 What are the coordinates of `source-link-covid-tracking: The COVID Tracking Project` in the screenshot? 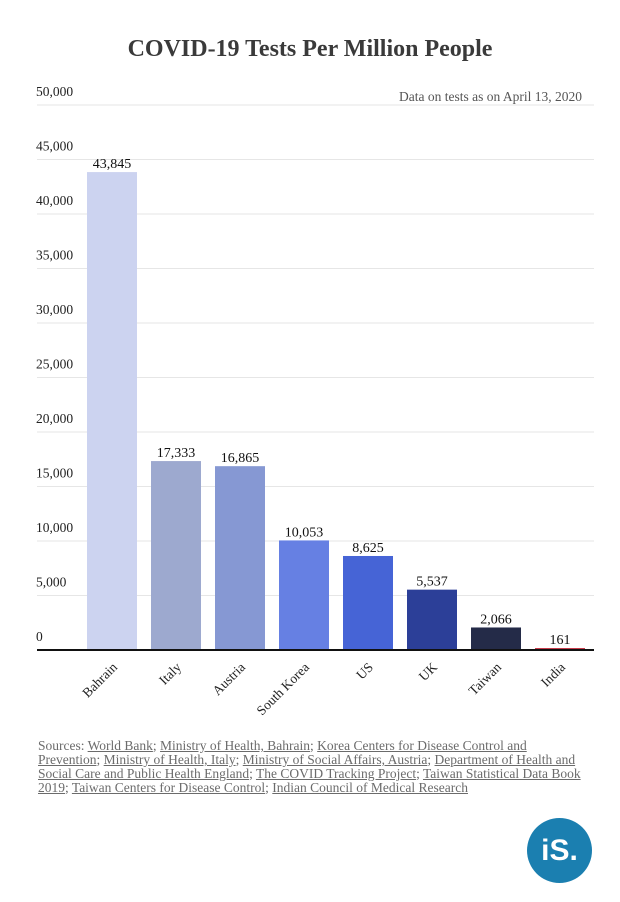 It's located at (336, 773).